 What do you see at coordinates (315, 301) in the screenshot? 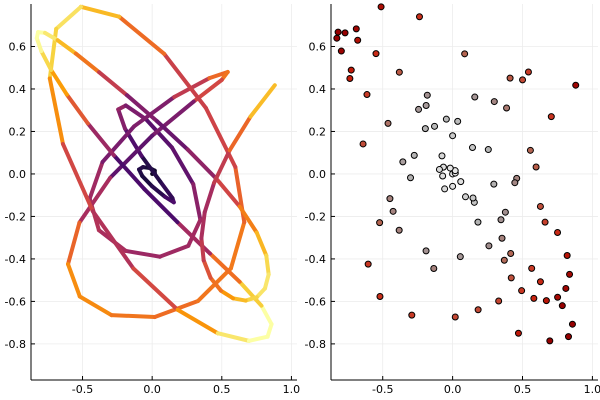
I see `y-tick-label: -0.6` at bounding box center [315, 301].